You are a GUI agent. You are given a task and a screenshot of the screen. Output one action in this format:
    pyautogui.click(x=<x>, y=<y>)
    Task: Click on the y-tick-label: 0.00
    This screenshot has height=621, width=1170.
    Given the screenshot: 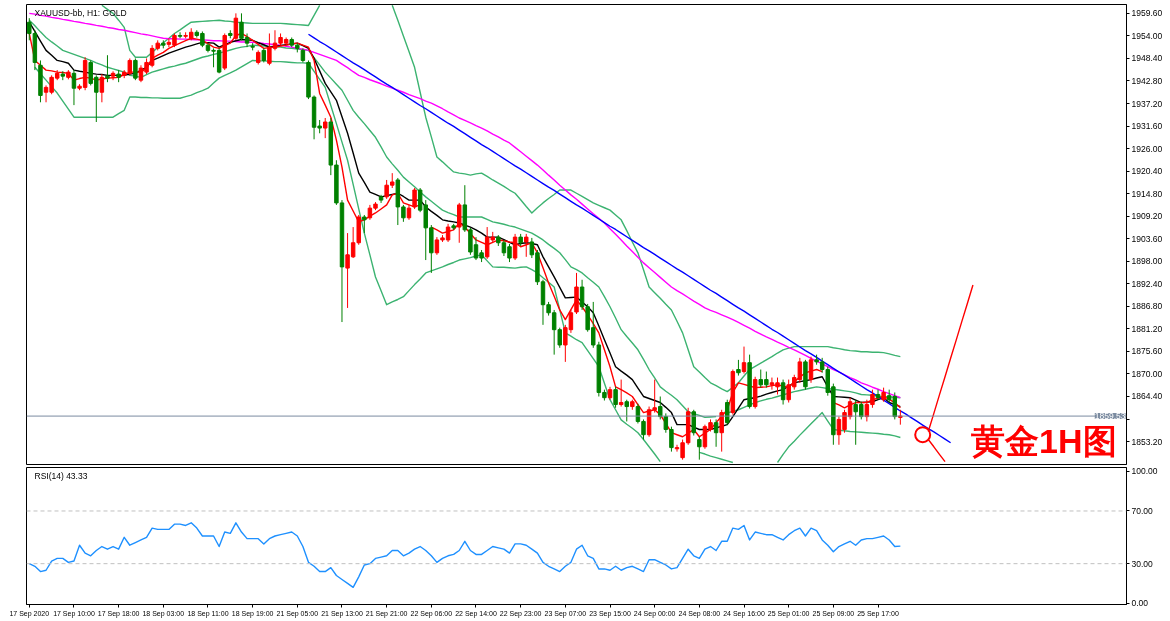 What is the action you would take?
    pyautogui.click(x=1140, y=603)
    